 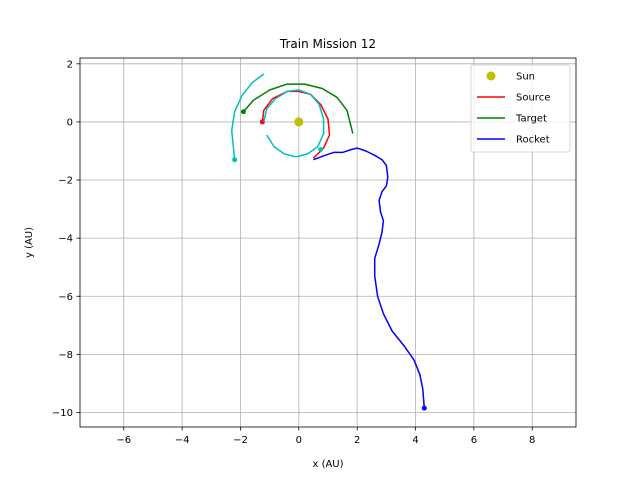 I want to click on x-tick-label: 0, so click(x=299, y=440).